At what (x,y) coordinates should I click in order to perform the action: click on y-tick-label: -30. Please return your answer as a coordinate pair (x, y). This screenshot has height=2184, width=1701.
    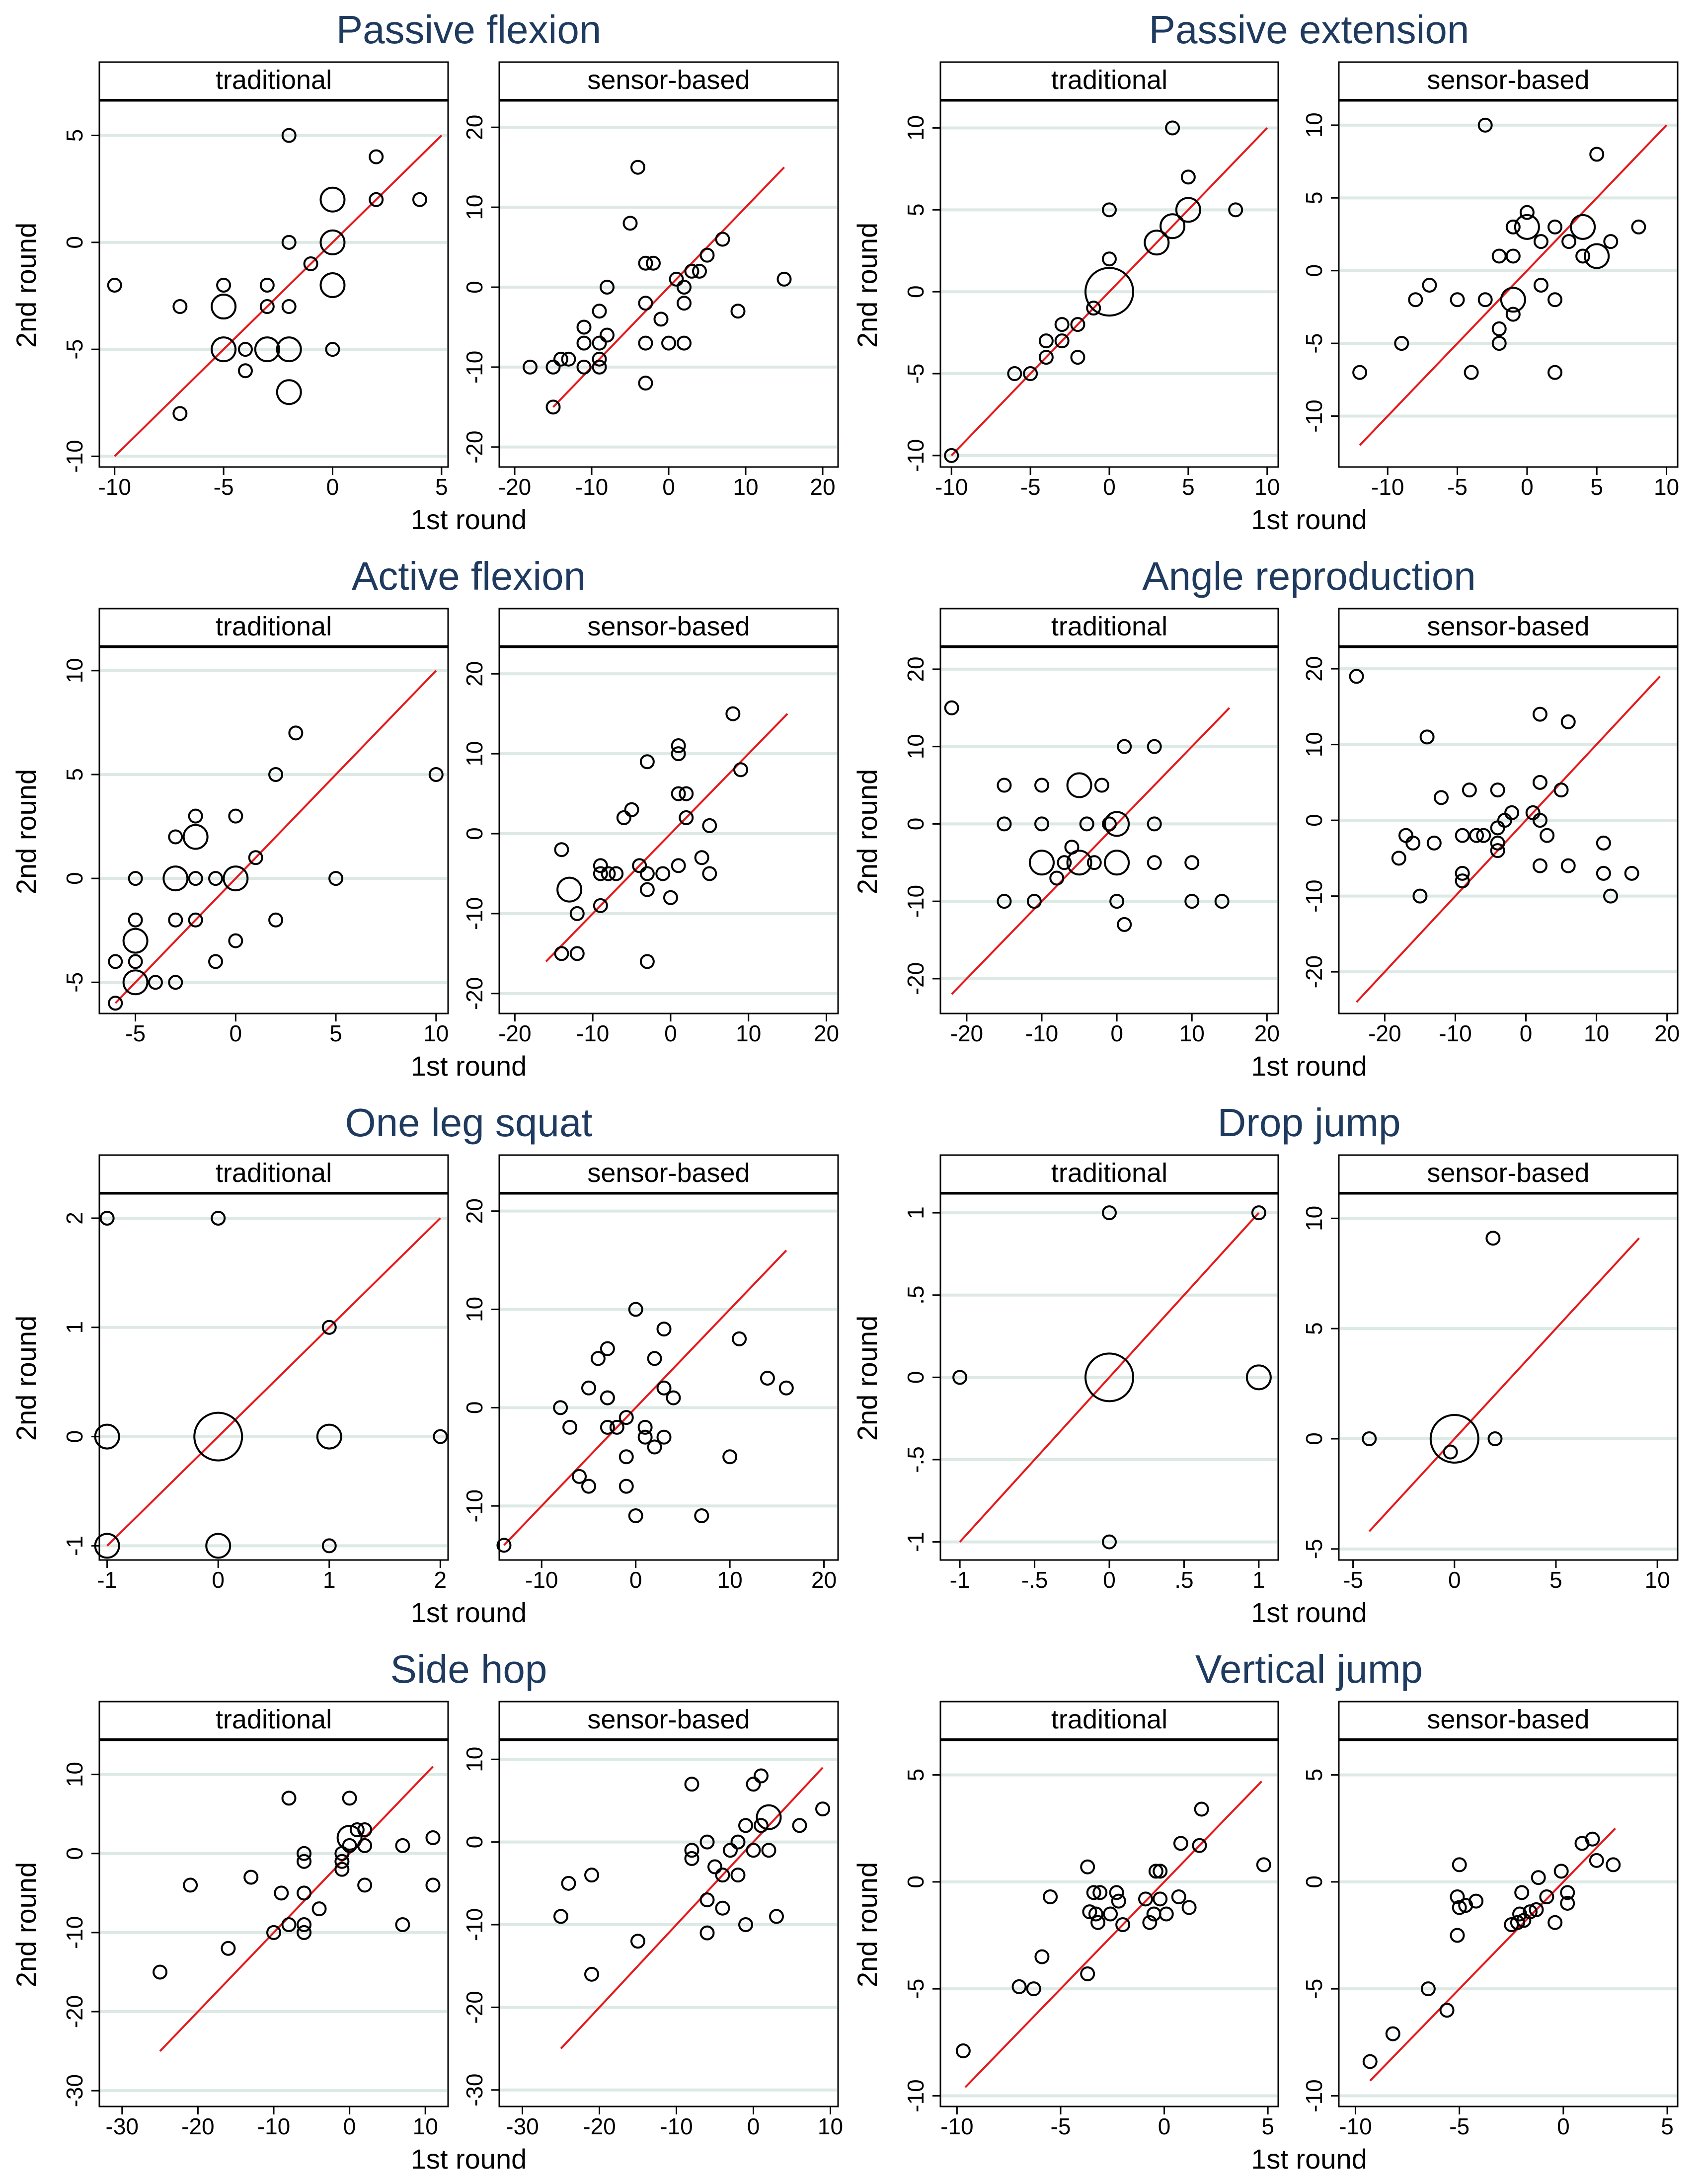
    Looking at the image, I should click on (74, 2090).